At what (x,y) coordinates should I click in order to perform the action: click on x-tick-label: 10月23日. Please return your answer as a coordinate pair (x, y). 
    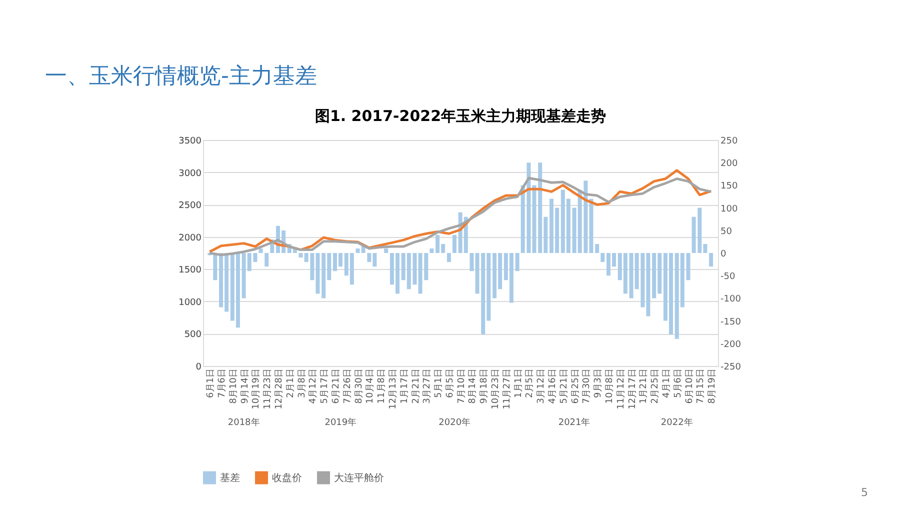
    Looking at the image, I should click on (496, 389).